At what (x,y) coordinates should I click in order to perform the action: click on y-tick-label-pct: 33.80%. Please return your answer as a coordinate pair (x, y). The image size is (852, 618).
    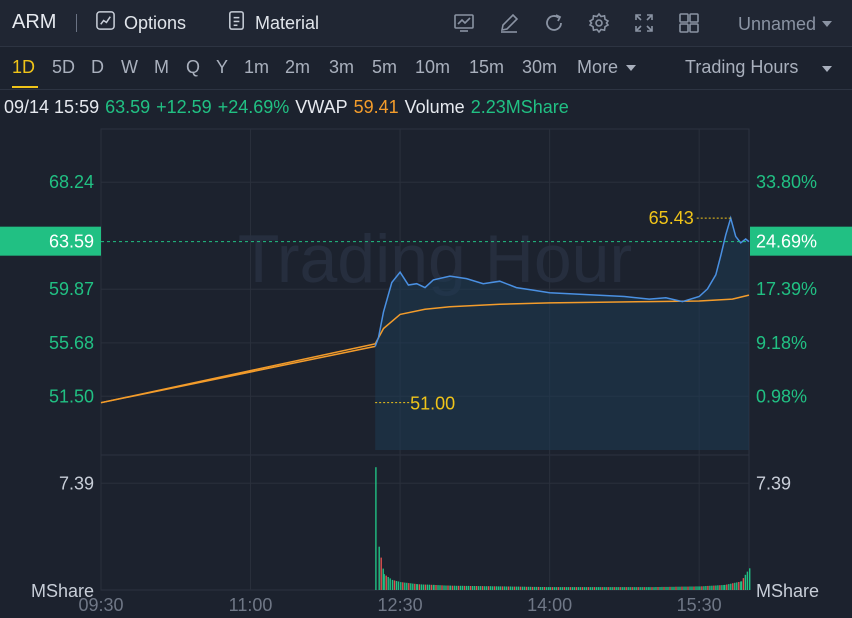
    Looking at the image, I should click on (786, 182).